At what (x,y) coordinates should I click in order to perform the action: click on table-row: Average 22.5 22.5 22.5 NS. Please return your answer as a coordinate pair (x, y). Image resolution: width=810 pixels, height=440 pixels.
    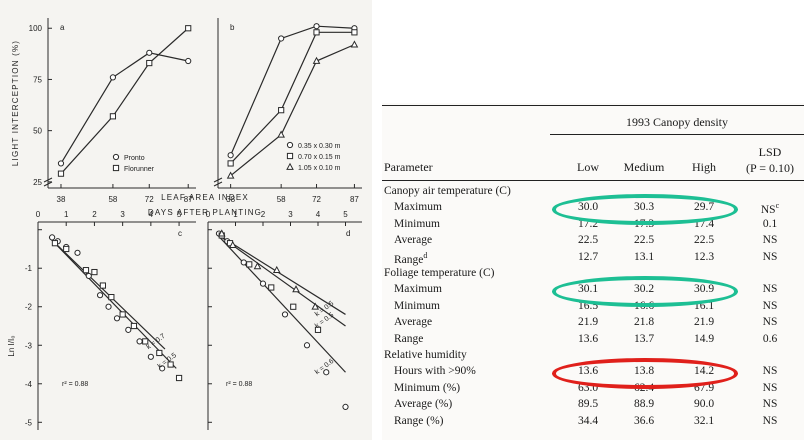
    Looking at the image, I should click on (593, 242).